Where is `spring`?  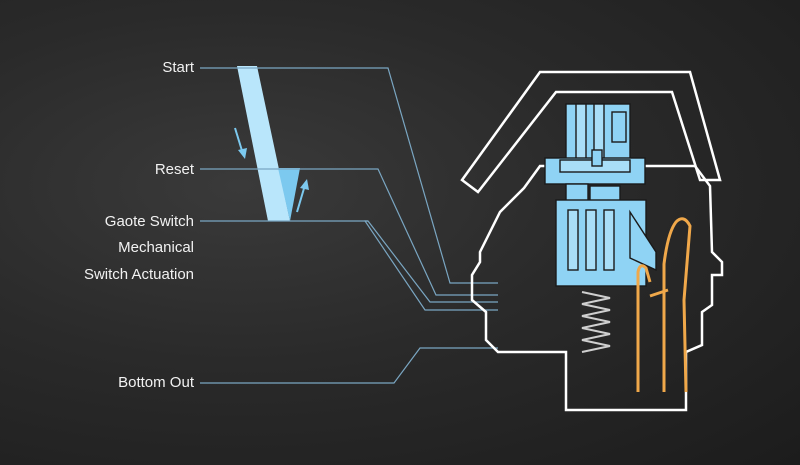
spring is located at coordinates (596, 322).